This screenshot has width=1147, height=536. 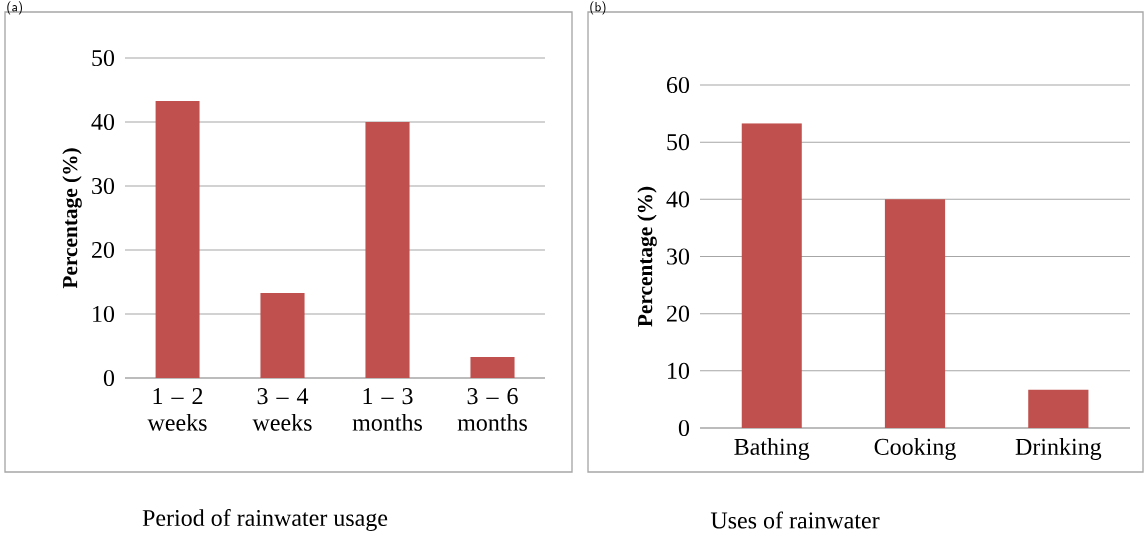 What do you see at coordinates (678, 85) in the screenshot?
I see `y-tick-label: 60` at bounding box center [678, 85].